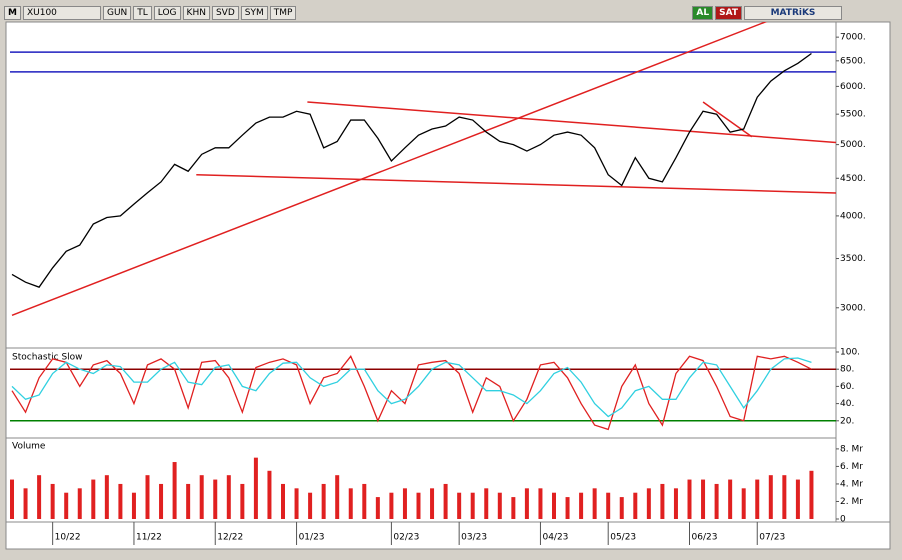  I want to click on y-tick-label: 20., so click(847, 421).